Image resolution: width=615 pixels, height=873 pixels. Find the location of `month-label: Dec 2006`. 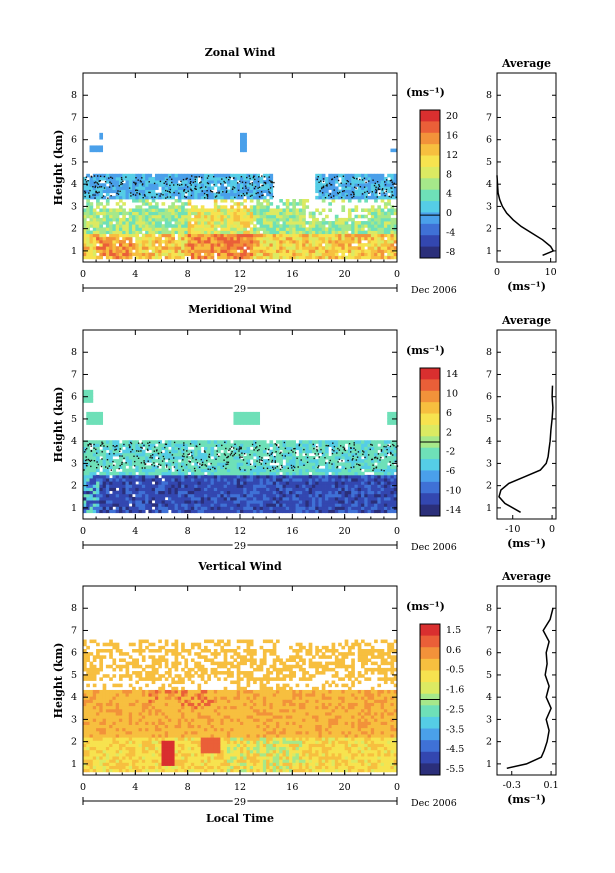

month-label: Dec 2006 is located at coordinates (434, 290).